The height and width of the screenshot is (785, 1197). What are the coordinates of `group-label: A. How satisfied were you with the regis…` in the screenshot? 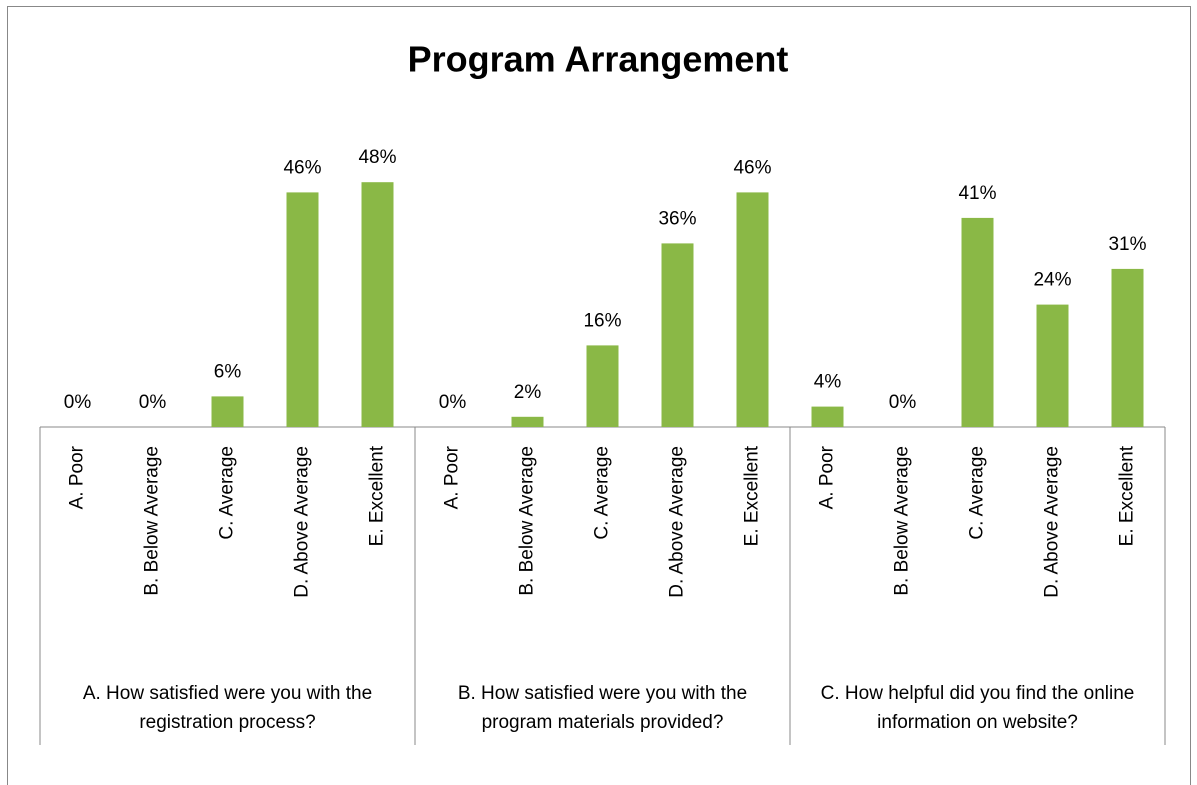 It's located at (227, 708).